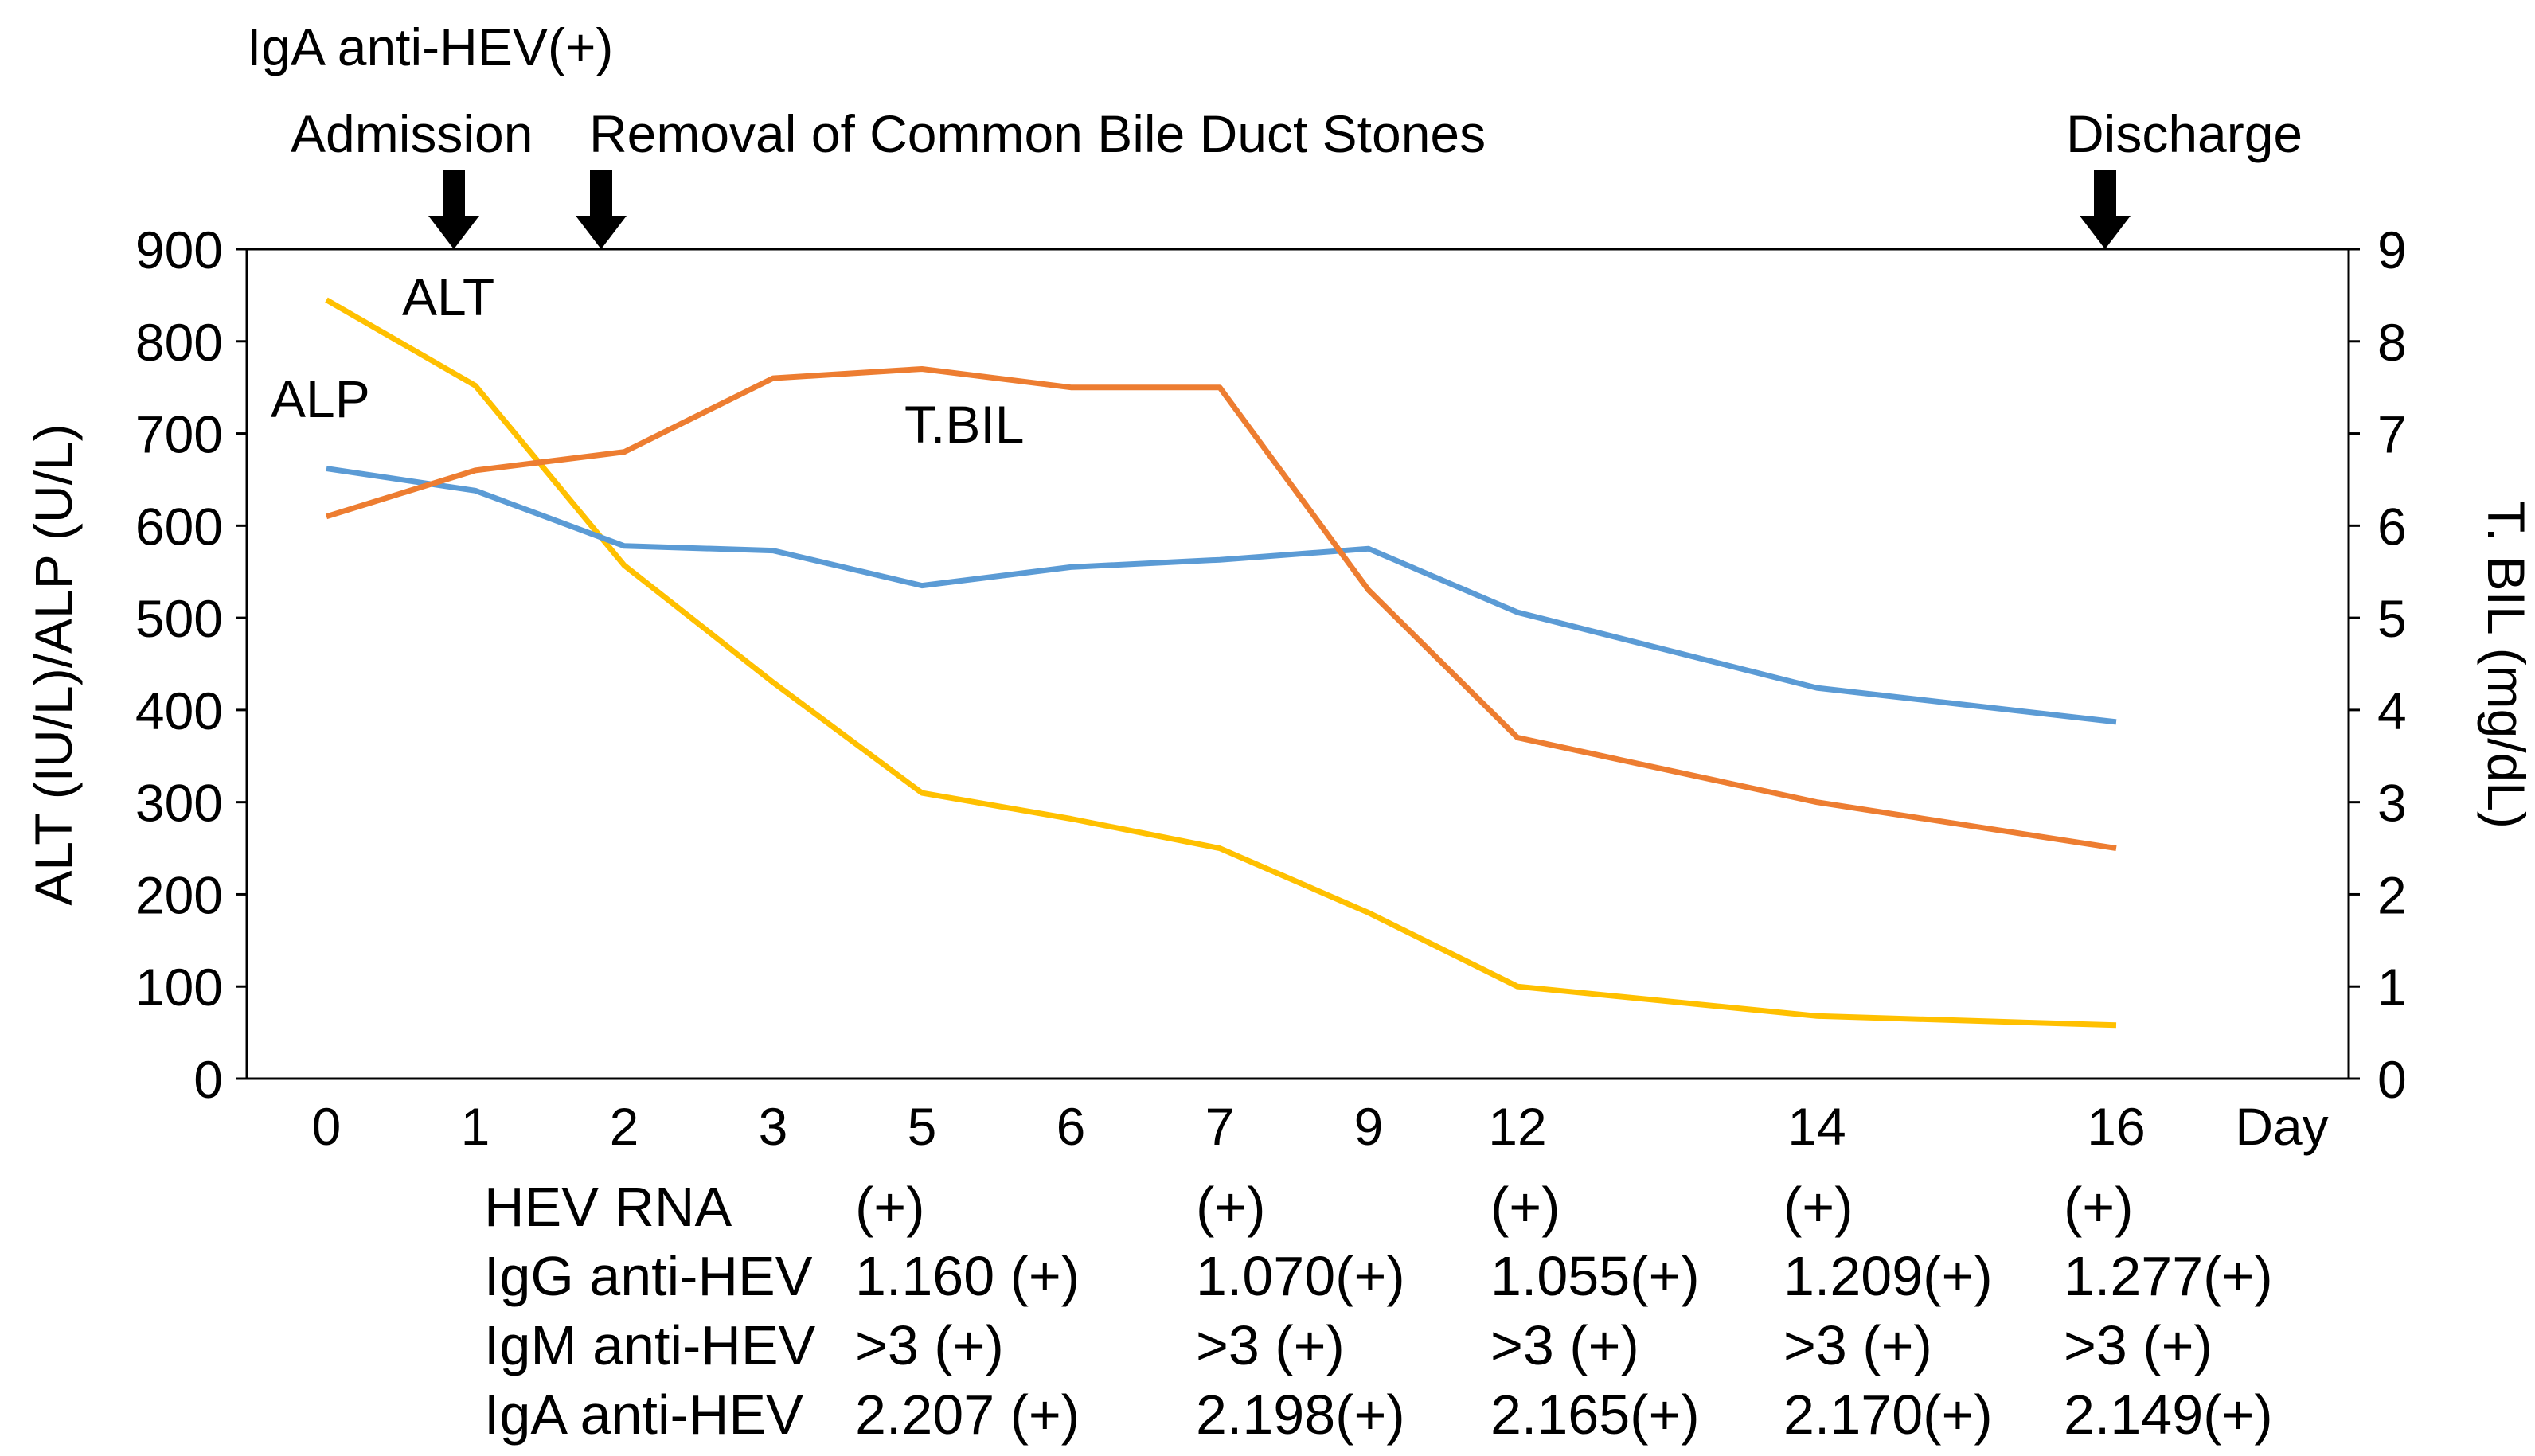  What do you see at coordinates (650, 1345) in the screenshot?
I see `table-row-label: IgM anti-HEV` at bounding box center [650, 1345].